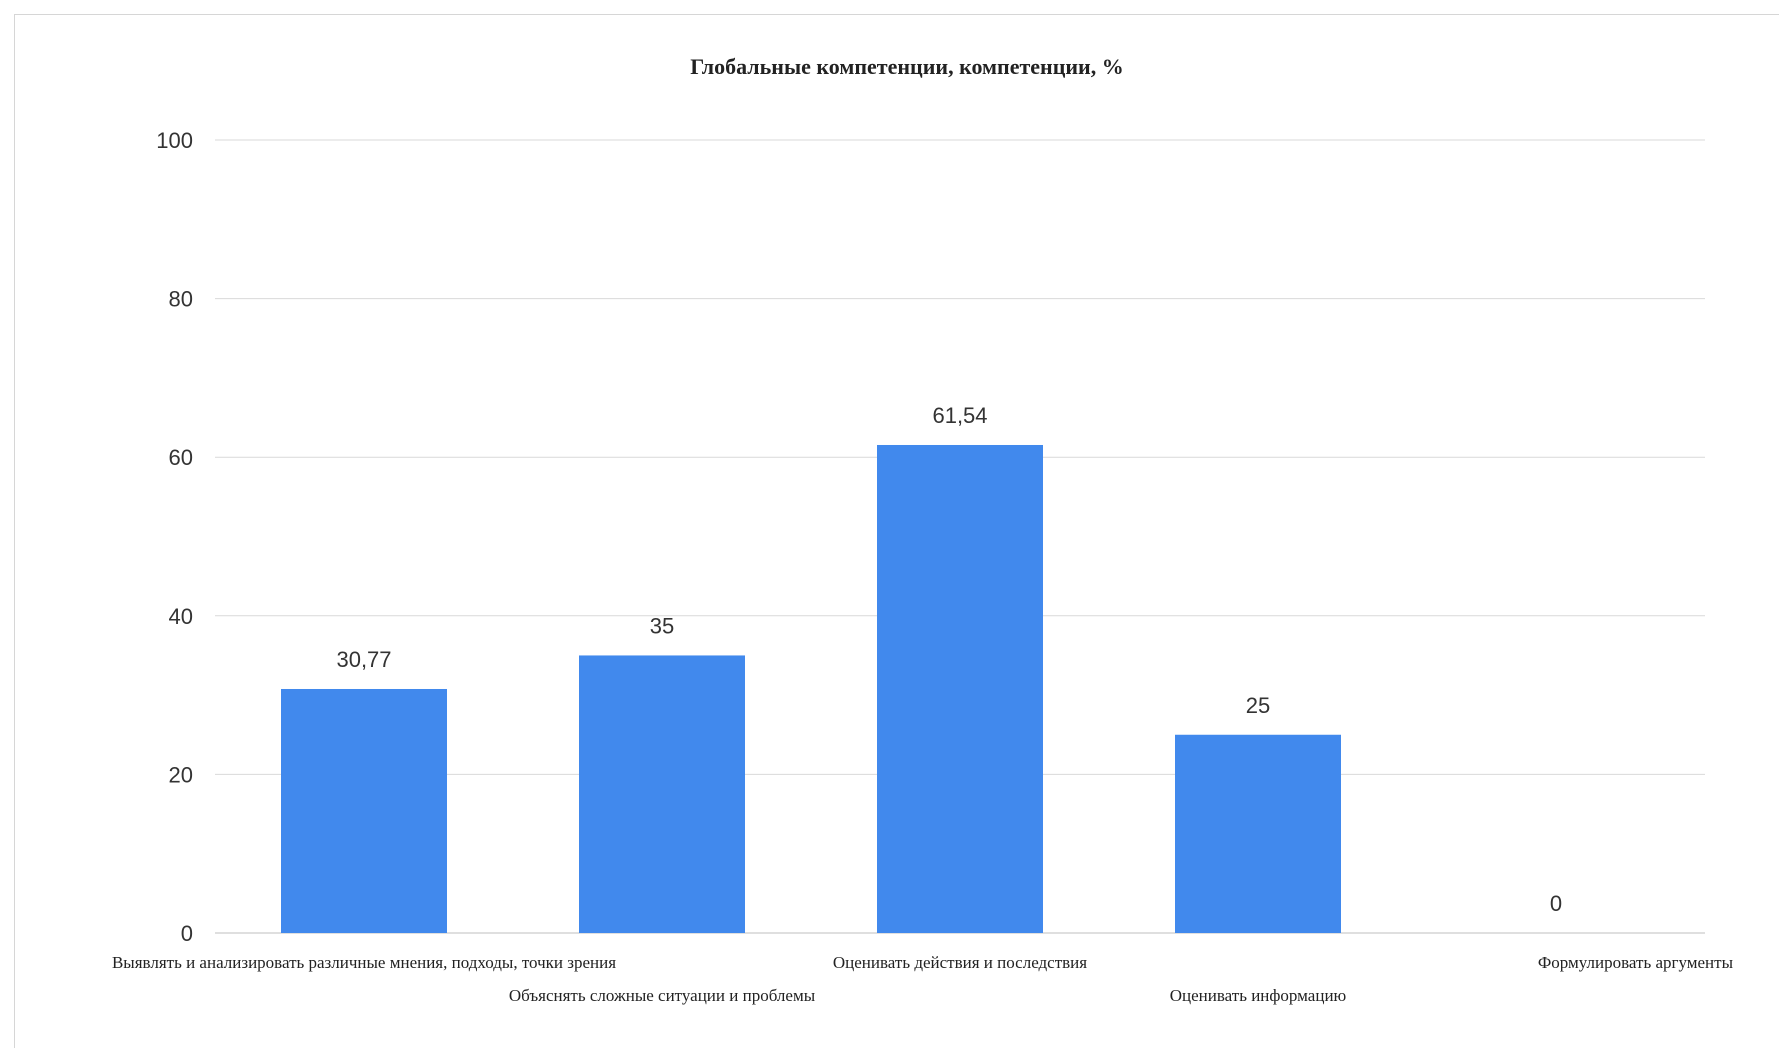 The image size is (1779, 1048). Describe the element at coordinates (906, 66) in the screenshot. I see `chart-title: Глобальные компетенции, компетенции, %` at that location.